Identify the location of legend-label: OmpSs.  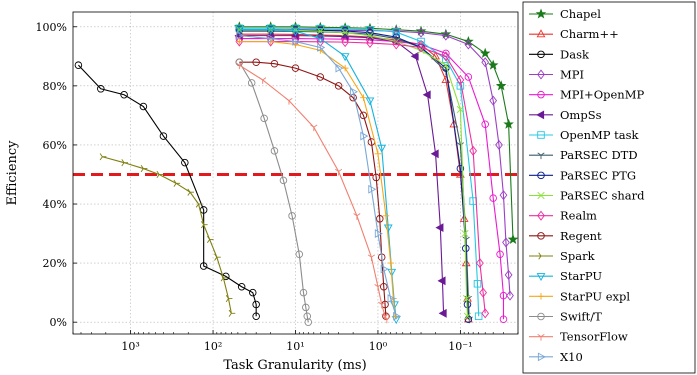
(581, 115).